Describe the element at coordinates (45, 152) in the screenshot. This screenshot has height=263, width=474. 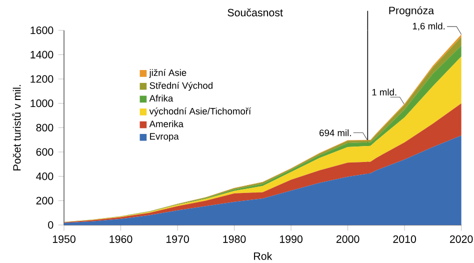
I see `y-tick-label: 600` at that location.